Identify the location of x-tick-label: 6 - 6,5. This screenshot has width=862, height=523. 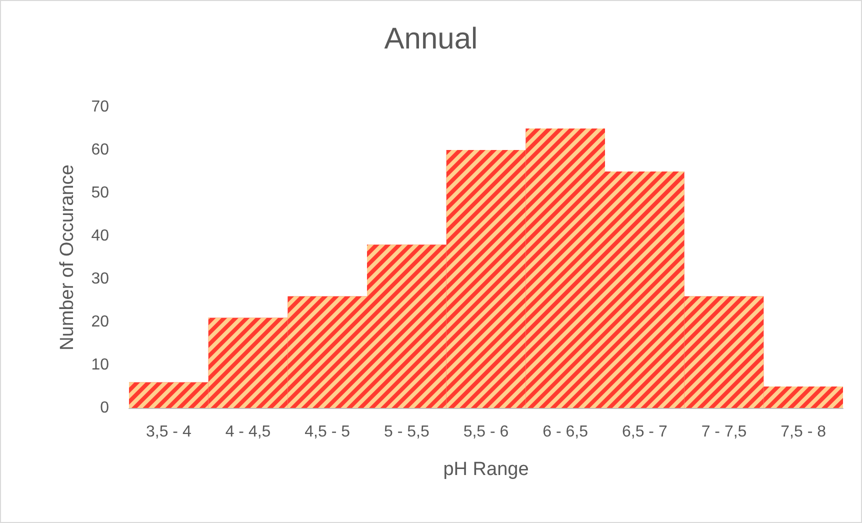
(565, 432).